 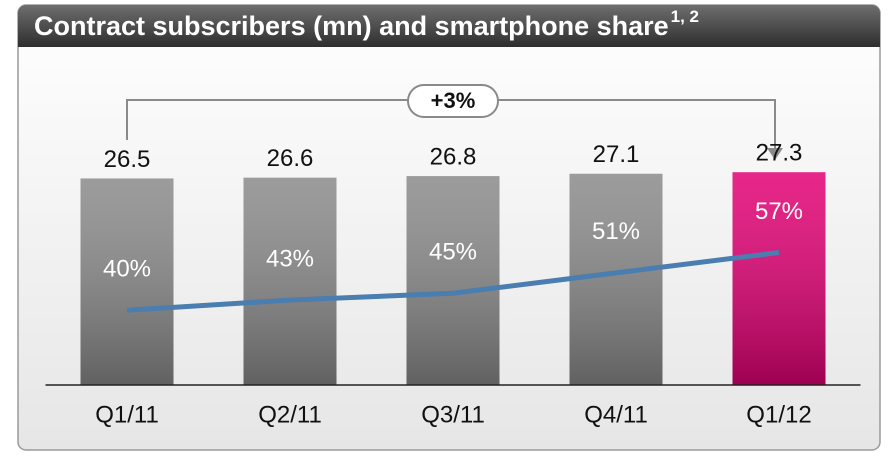 I want to click on line-value-label: 57%, so click(x=779, y=211).